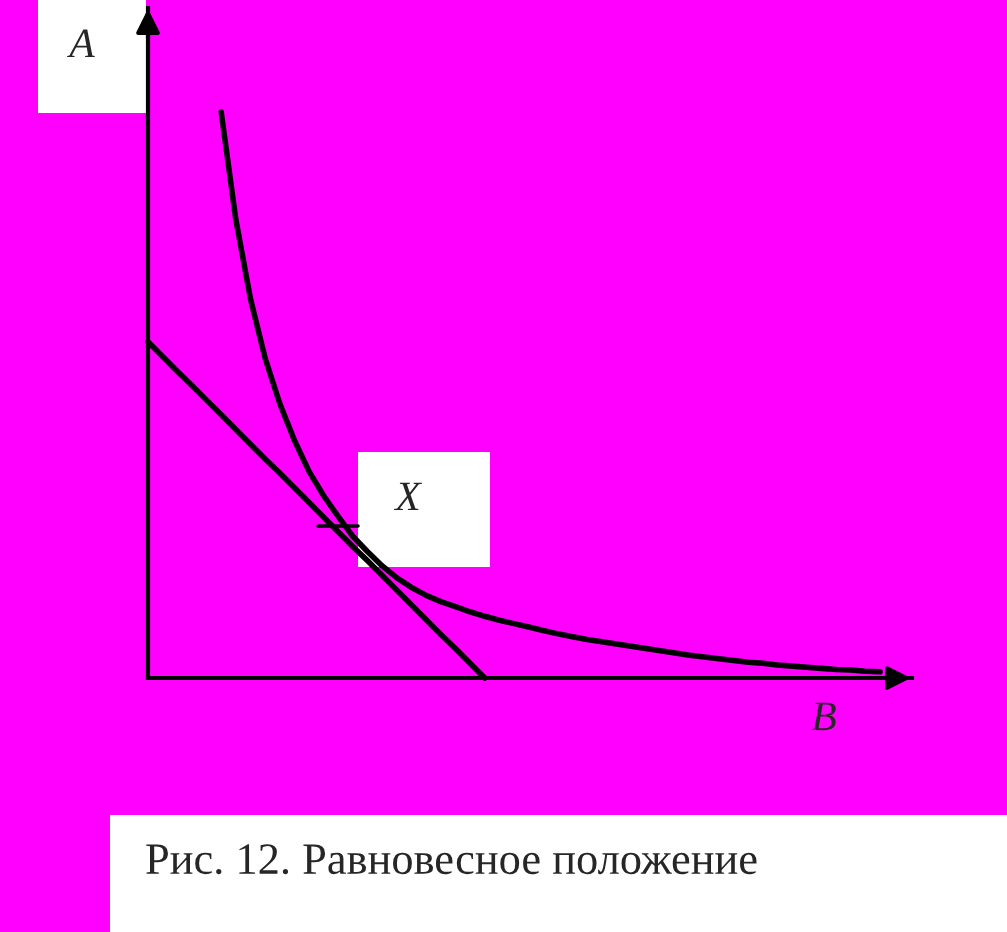 The width and height of the screenshot is (1007, 932). What do you see at coordinates (81, 43) in the screenshot?
I see `y-axis-title: A` at bounding box center [81, 43].